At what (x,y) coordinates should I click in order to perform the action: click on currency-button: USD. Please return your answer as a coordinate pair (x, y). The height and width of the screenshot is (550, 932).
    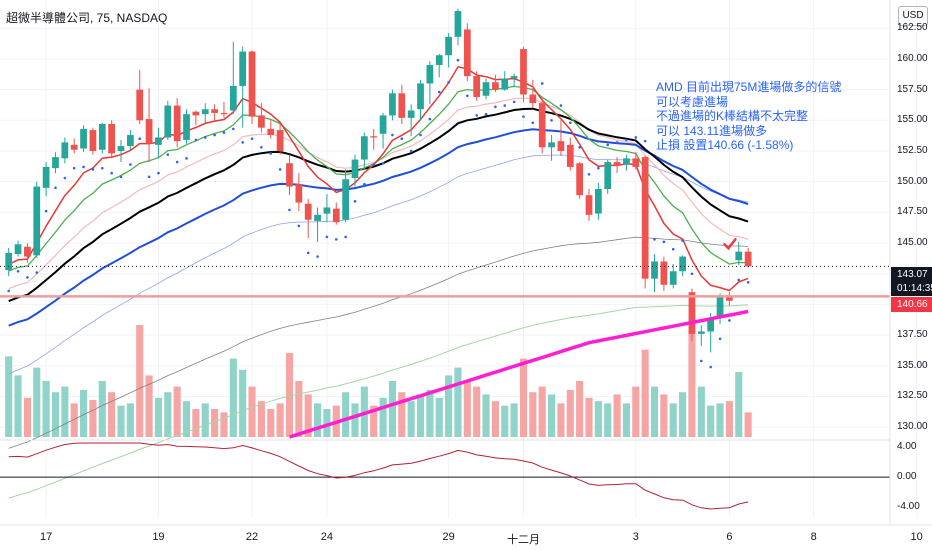
    Looking at the image, I should click on (913, 16).